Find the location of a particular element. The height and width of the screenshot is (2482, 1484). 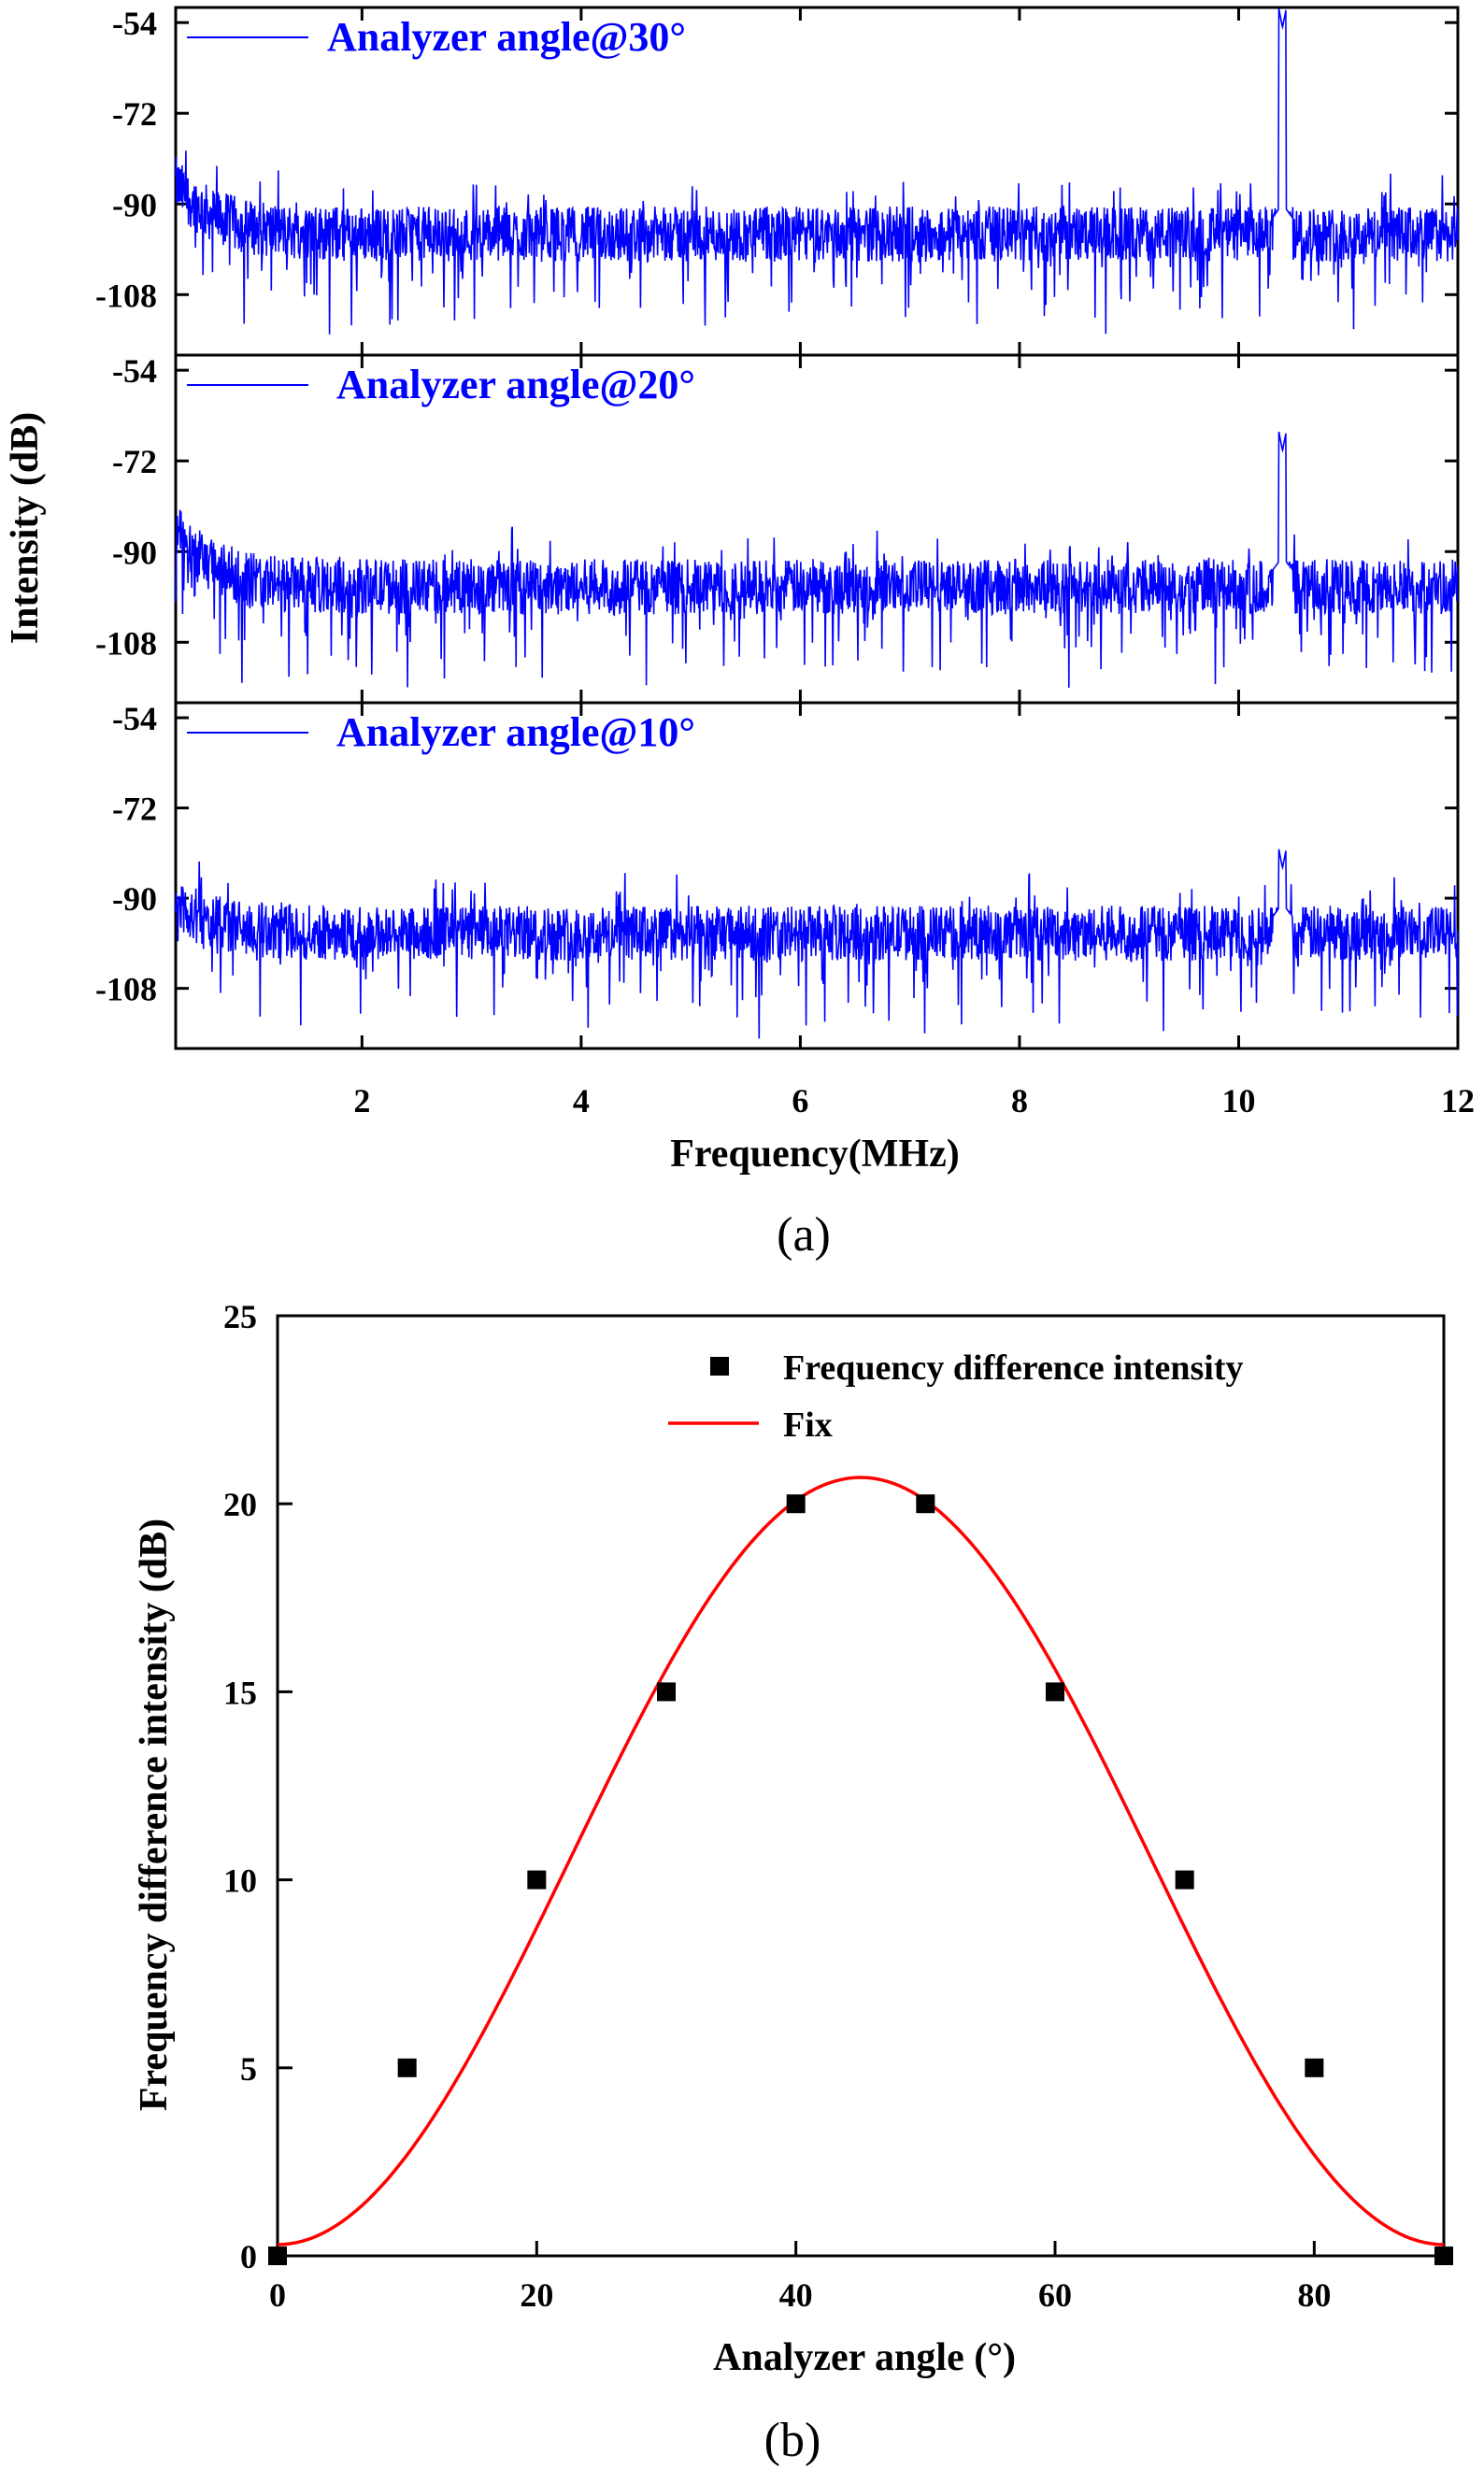

subplot-1: -54 -72 -90 -108 Analyzer angle@30° is located at coordinates (777, 181).